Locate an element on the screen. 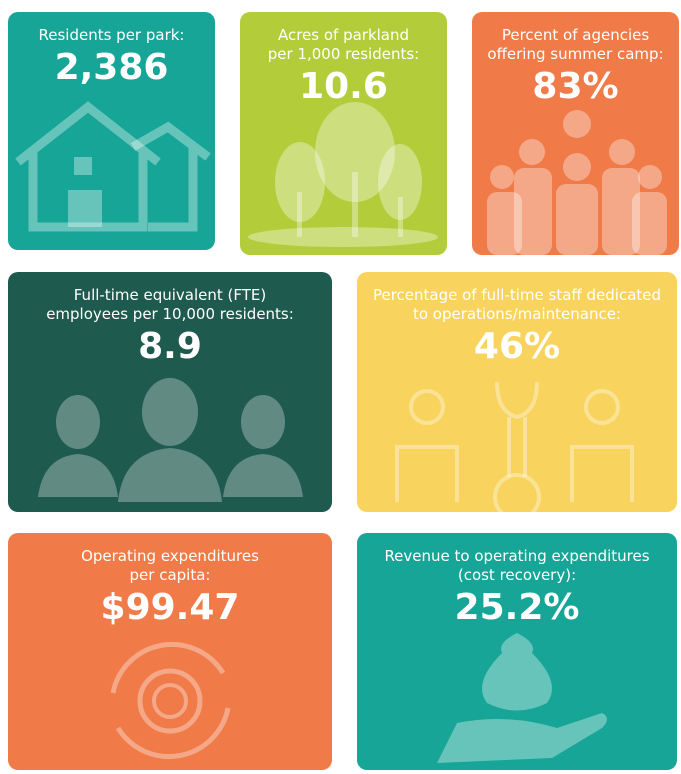  maintenance-icon is located at coordinates (514, 446).